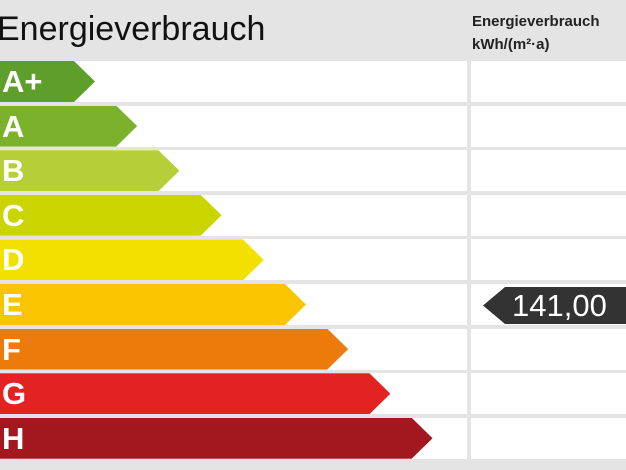  What do you see at coordinates (174, 349) in the screenshot?
I see `class-bar-F: F` at bounding box center [174, 349].